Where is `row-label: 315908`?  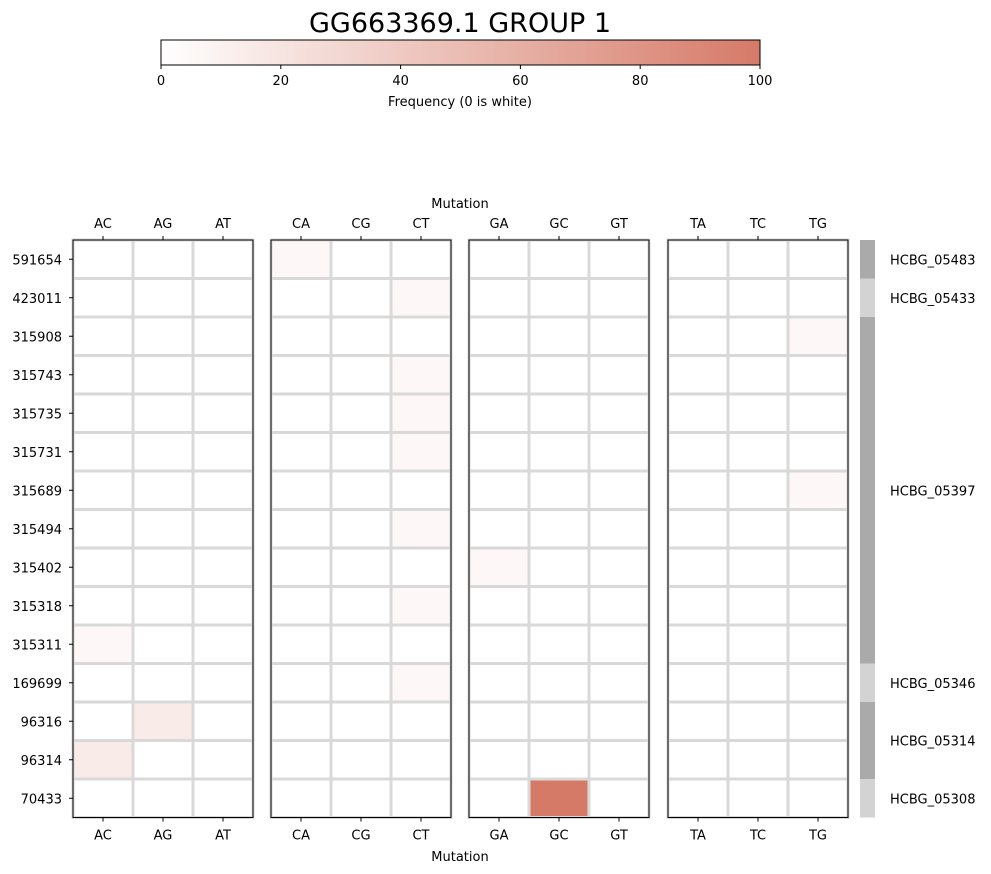
row-label: 315908 is located at coordinates (37, 337).